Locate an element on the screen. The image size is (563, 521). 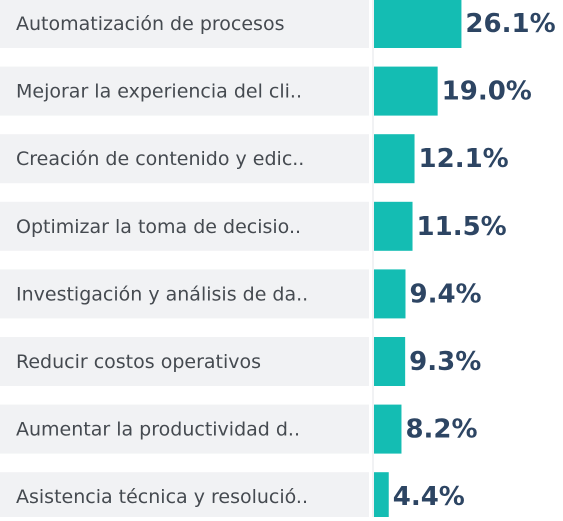
category-label: Reducir costos operativos is located at coordinates (138, 362).